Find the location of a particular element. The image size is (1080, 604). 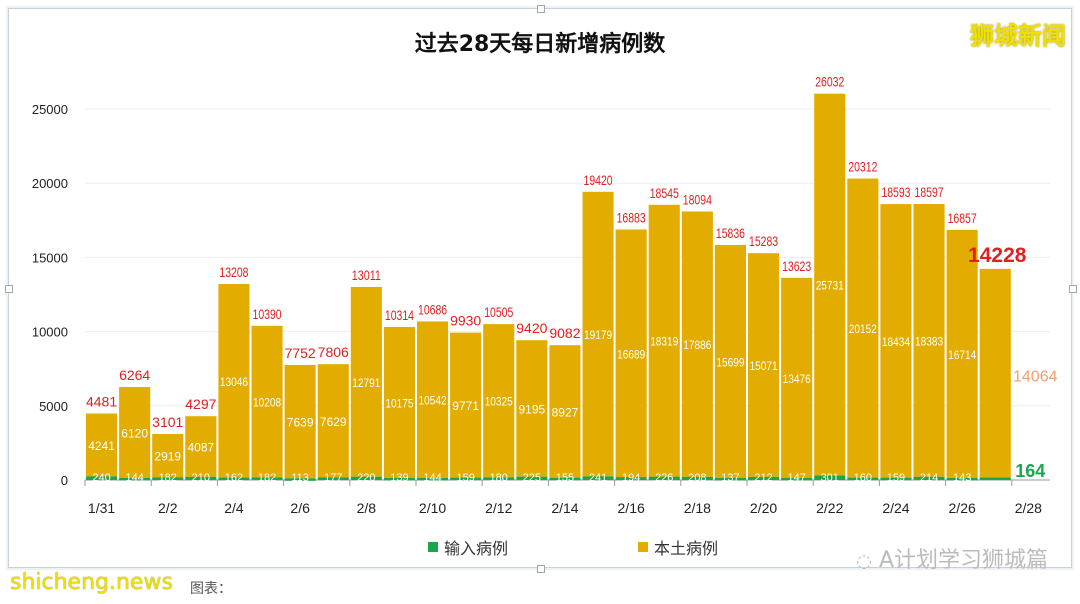

y-tick-label: 25000 is located at coordinates (50, 109).